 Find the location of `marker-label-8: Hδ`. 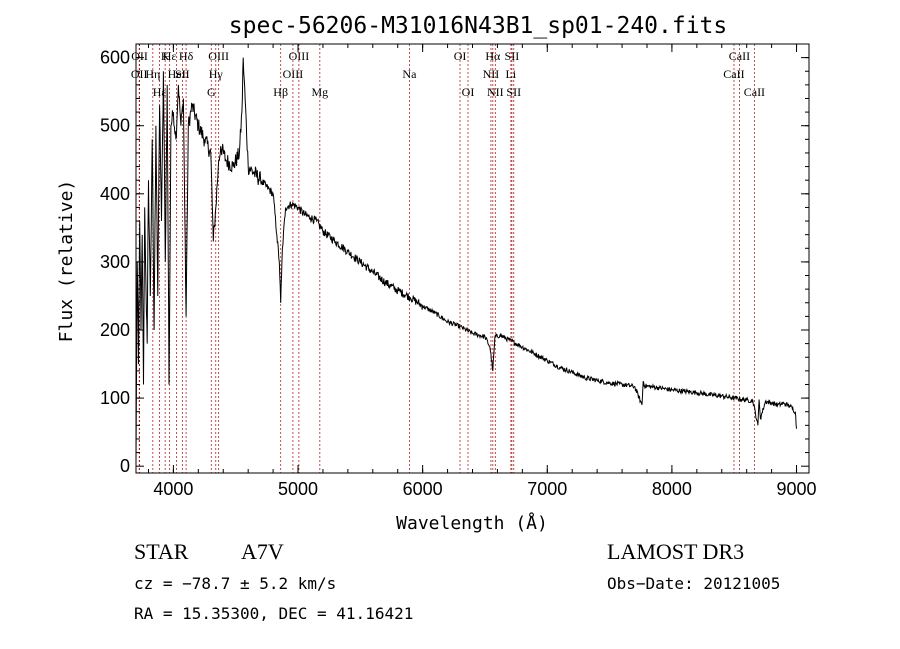

marker-label-8: Hδ is located at coordinates (186, 56).